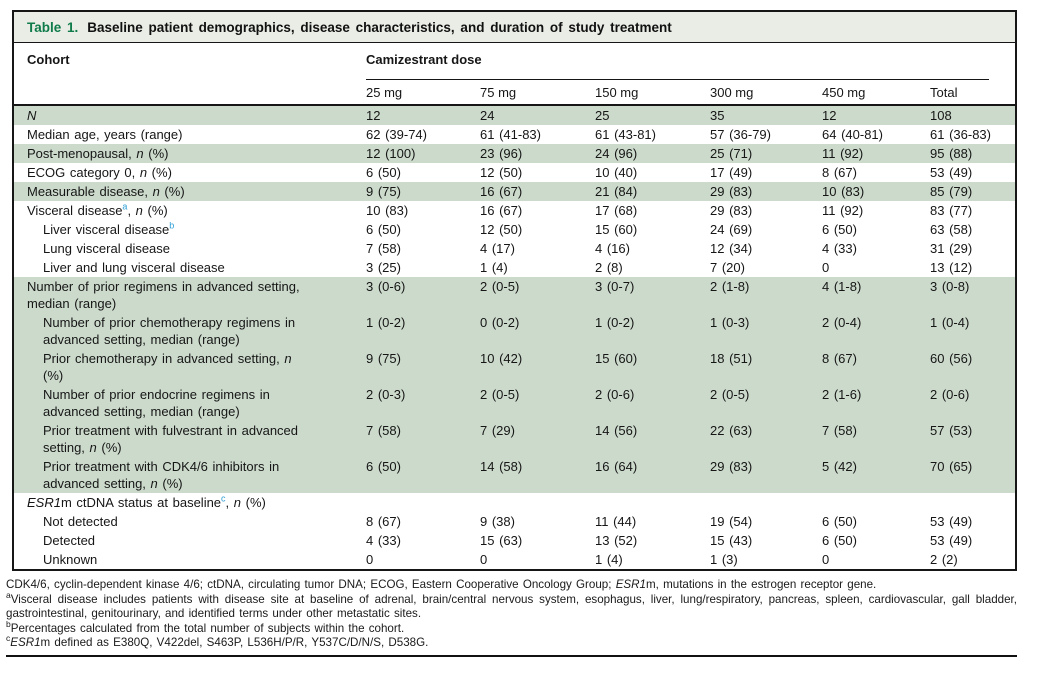 The image size is (1046, 675). What do you see at coordinates (386, 286) in the screenshot?
I see `value-cell: 3 (0-6)` at bounding box center [386, 286].